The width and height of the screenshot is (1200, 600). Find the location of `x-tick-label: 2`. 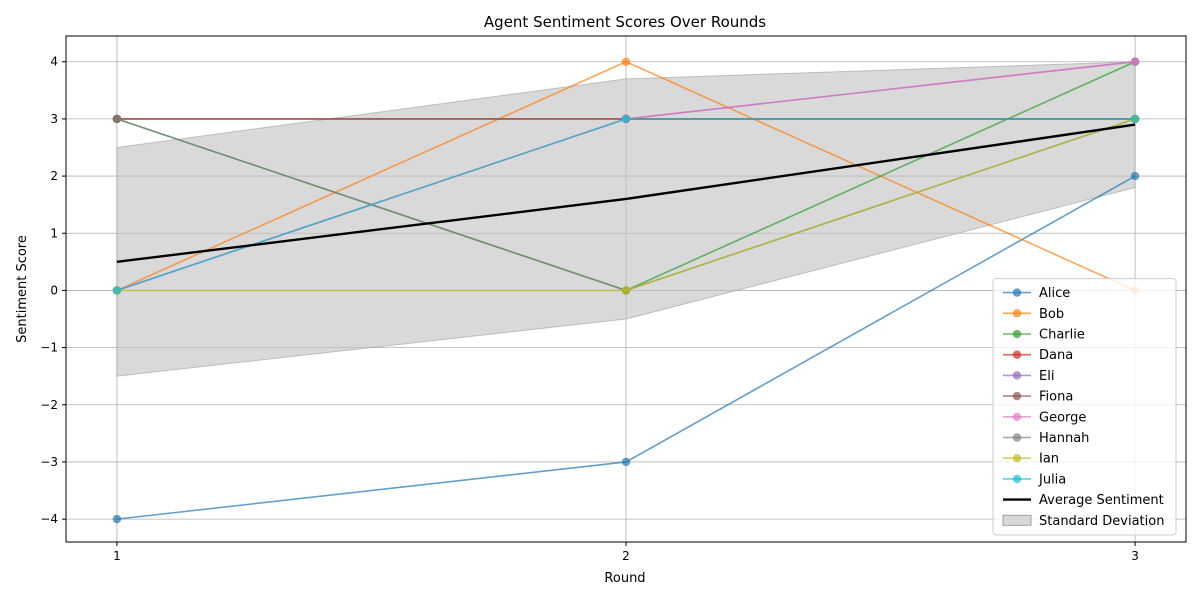

x-tick-label: 2 is located at coordinates (626, 556).